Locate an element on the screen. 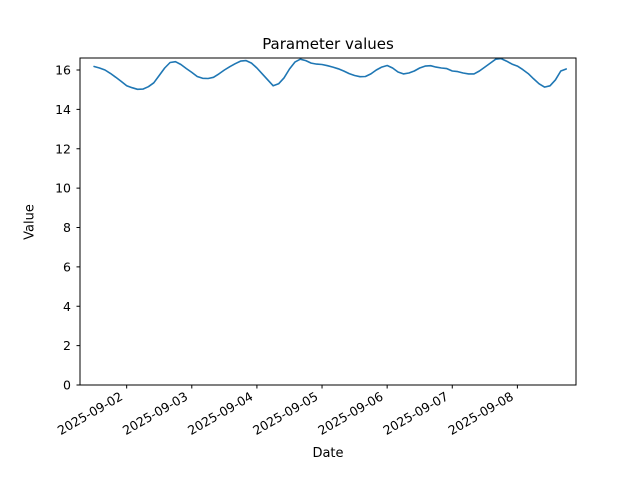 Image resolution: width=640 pixels, height=480 pixels. y-tick-label: 14 is located at coordinates (63, 109).